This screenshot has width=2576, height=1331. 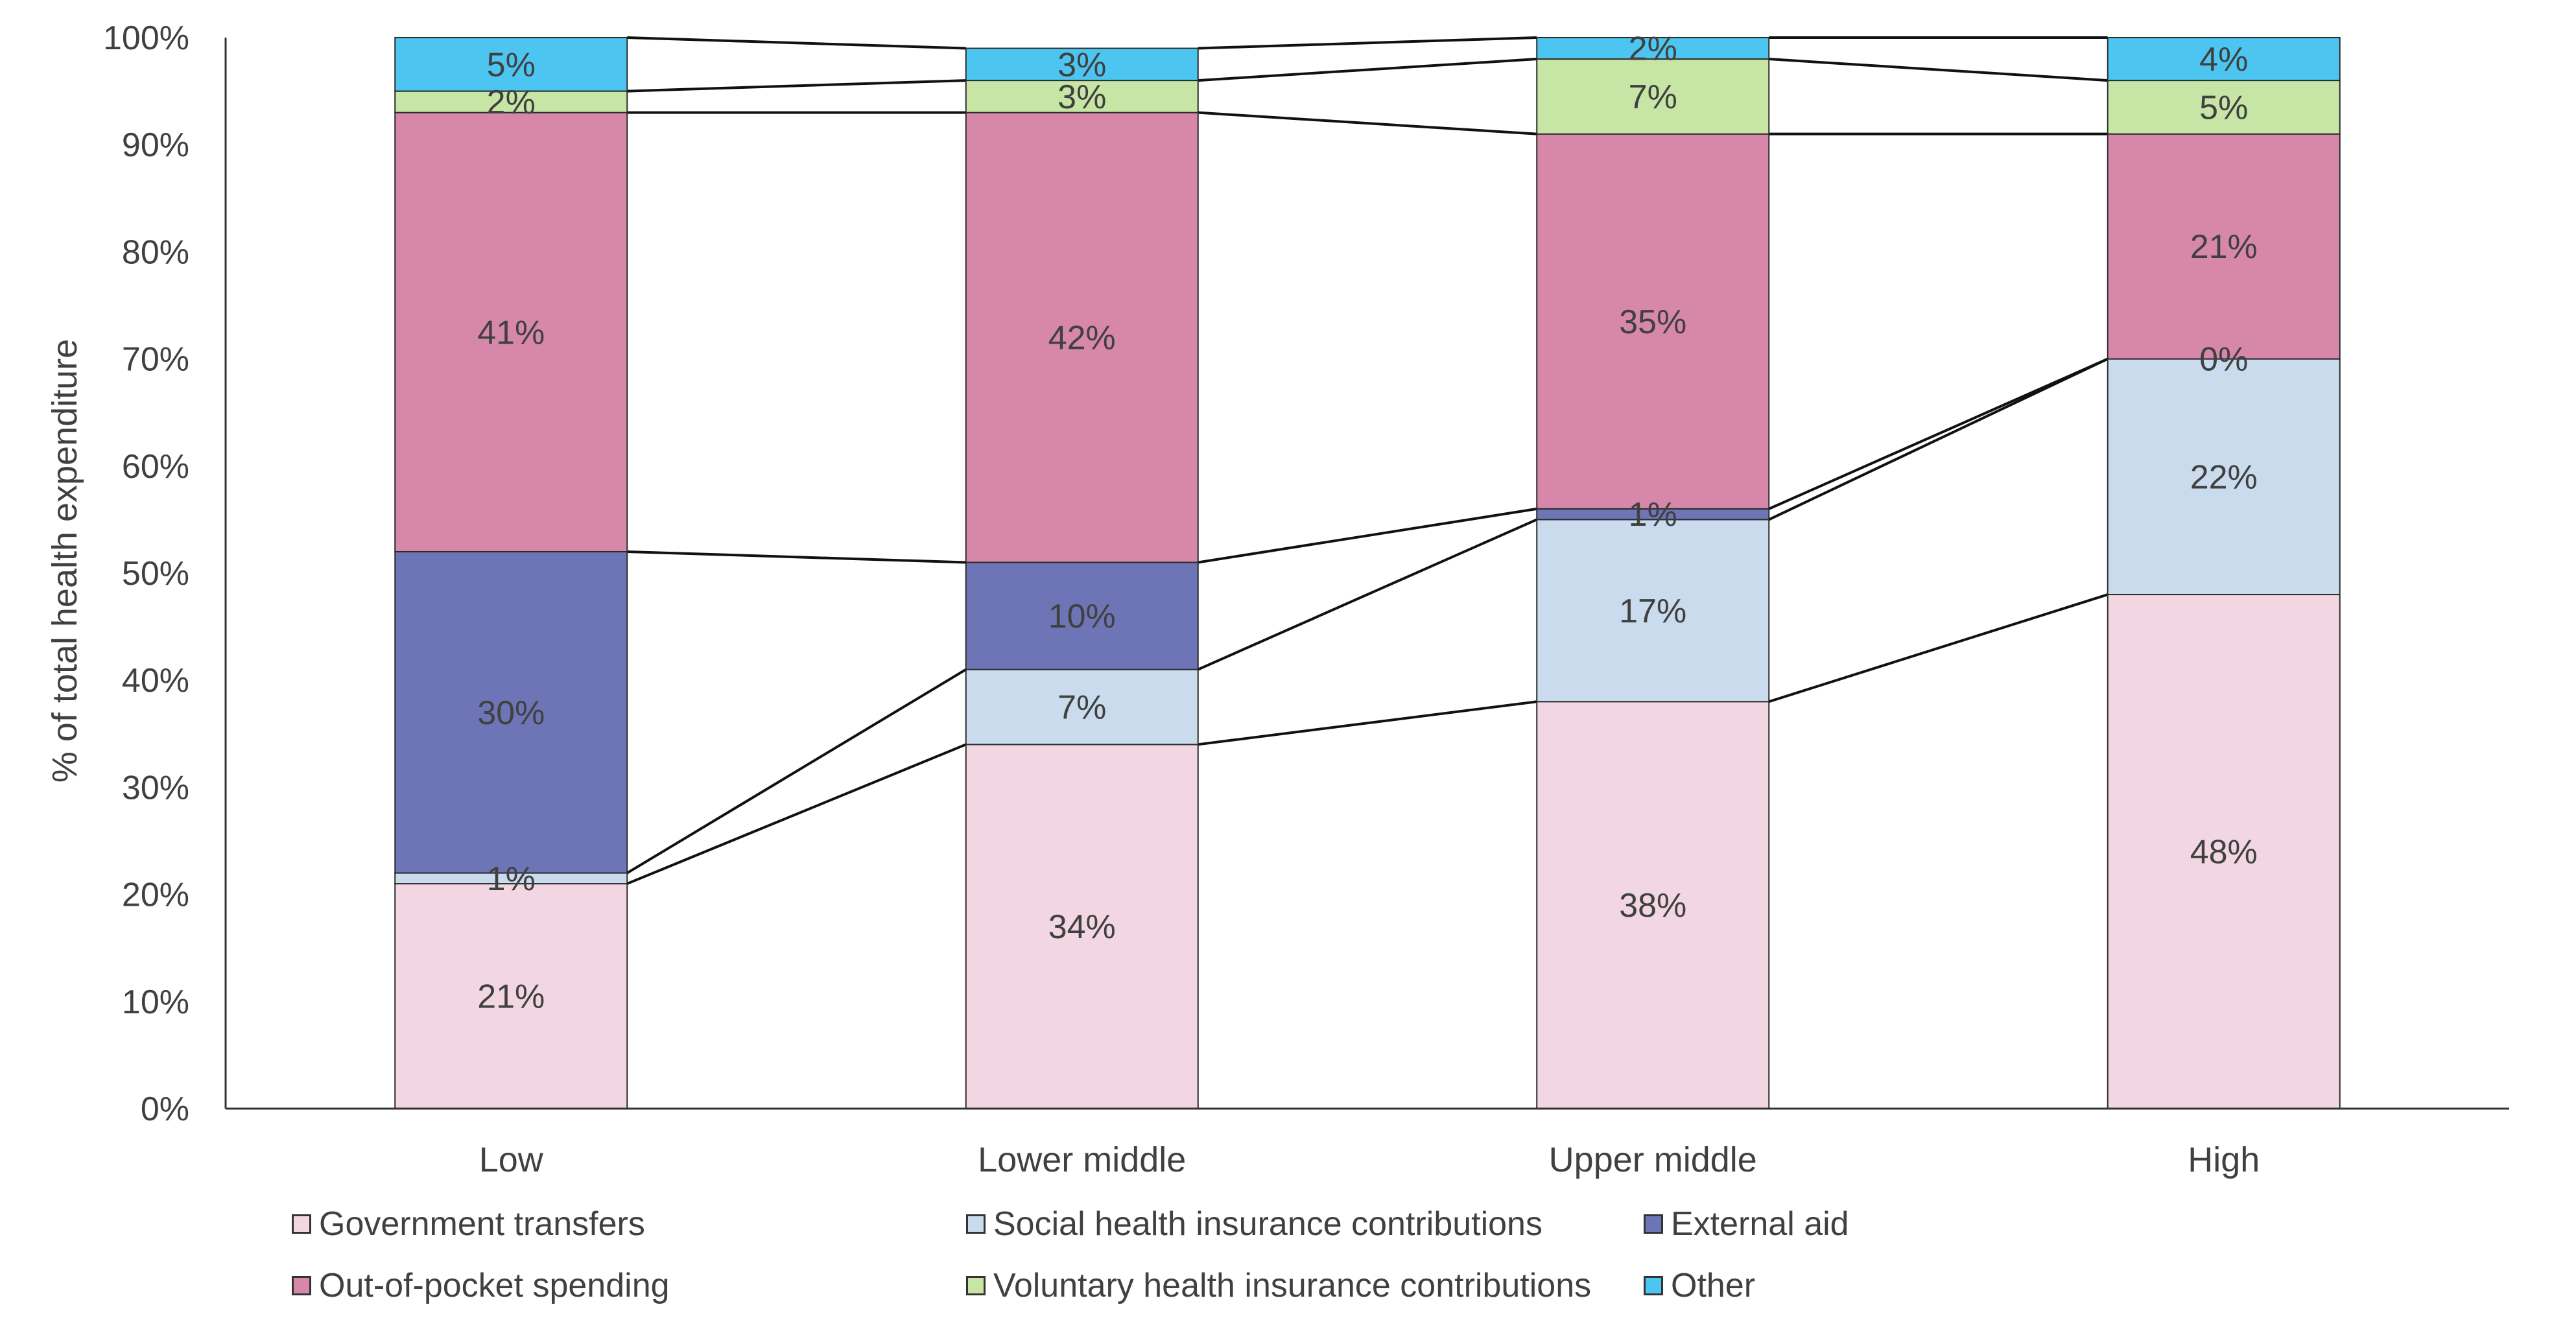 I want to click on y-tick-label: 50%, so click(x=155, y=574).